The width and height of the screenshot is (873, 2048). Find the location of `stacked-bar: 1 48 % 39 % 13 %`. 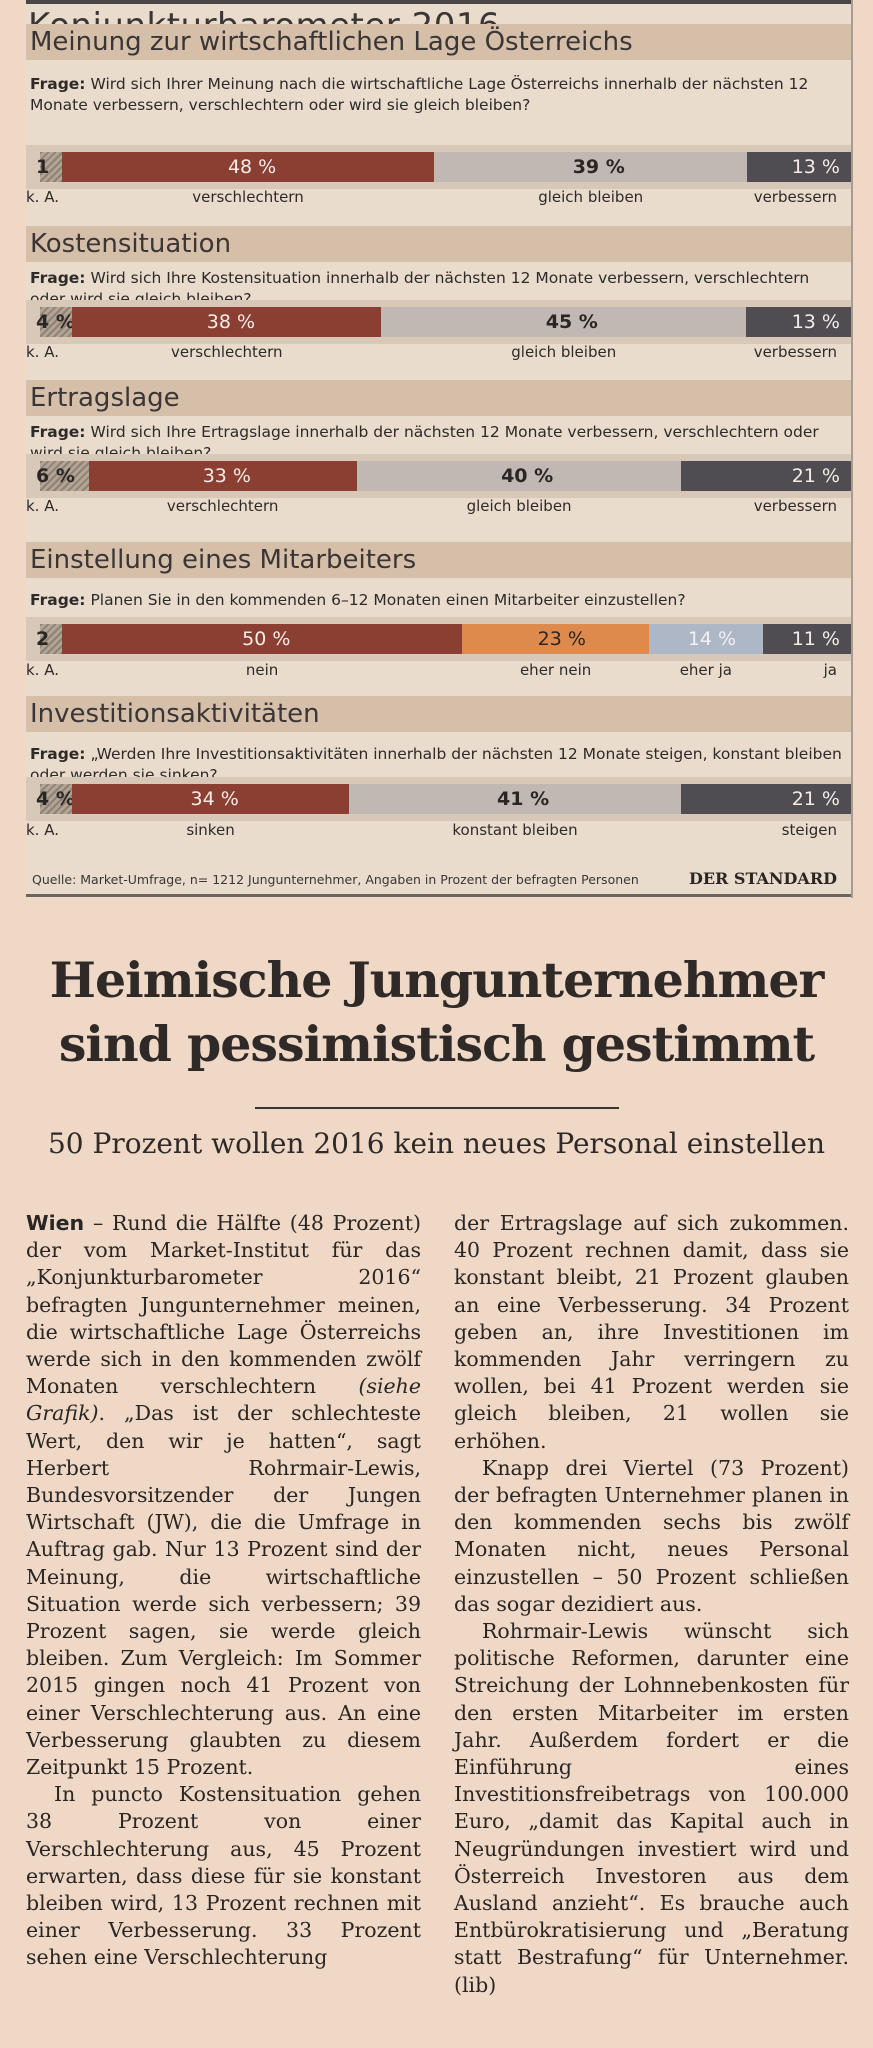

stacked-bar: 1 48 % 39 % 13 % is located at coordinates (444, 167).